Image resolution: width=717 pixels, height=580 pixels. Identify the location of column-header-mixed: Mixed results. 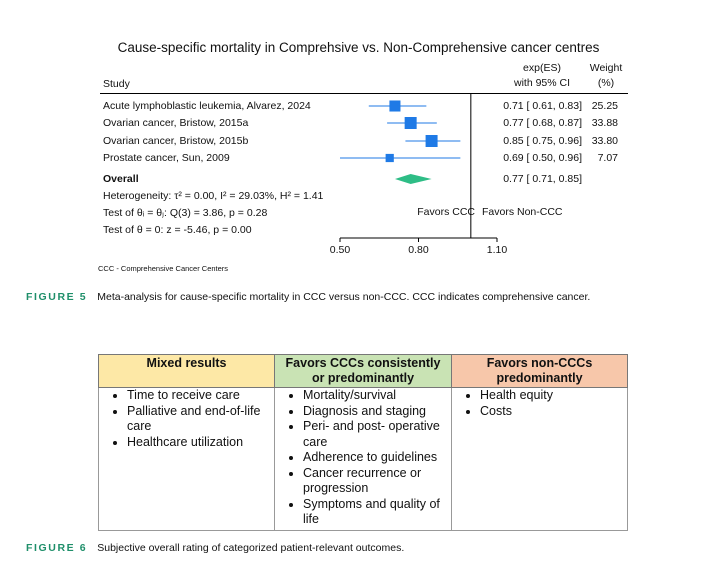
(186, 371).